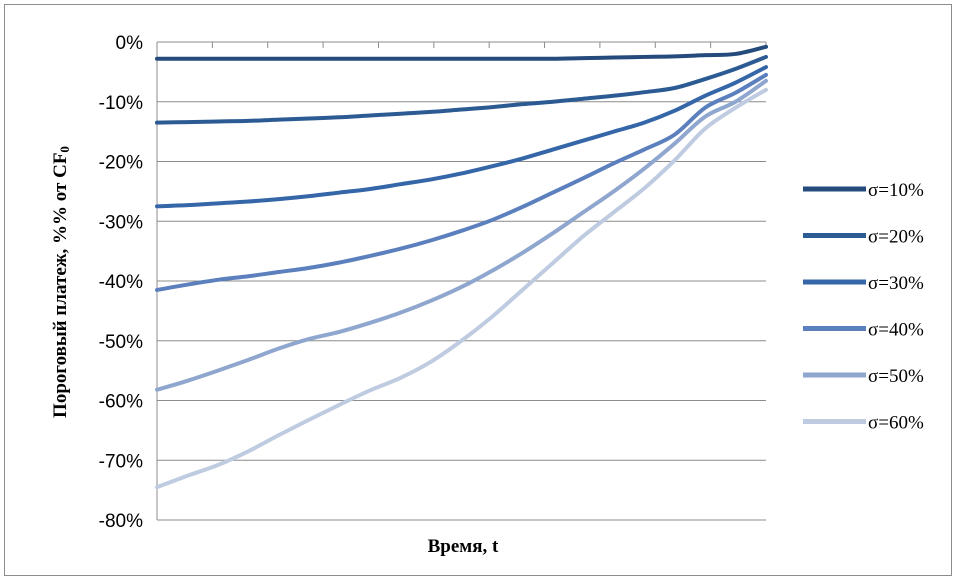 The height and width of the screenshot is (581, 957). What do you see at coordinates (121, 342) in the screenshot?
I see `y-tick-label: -50%` at bounding box center [121, 342].